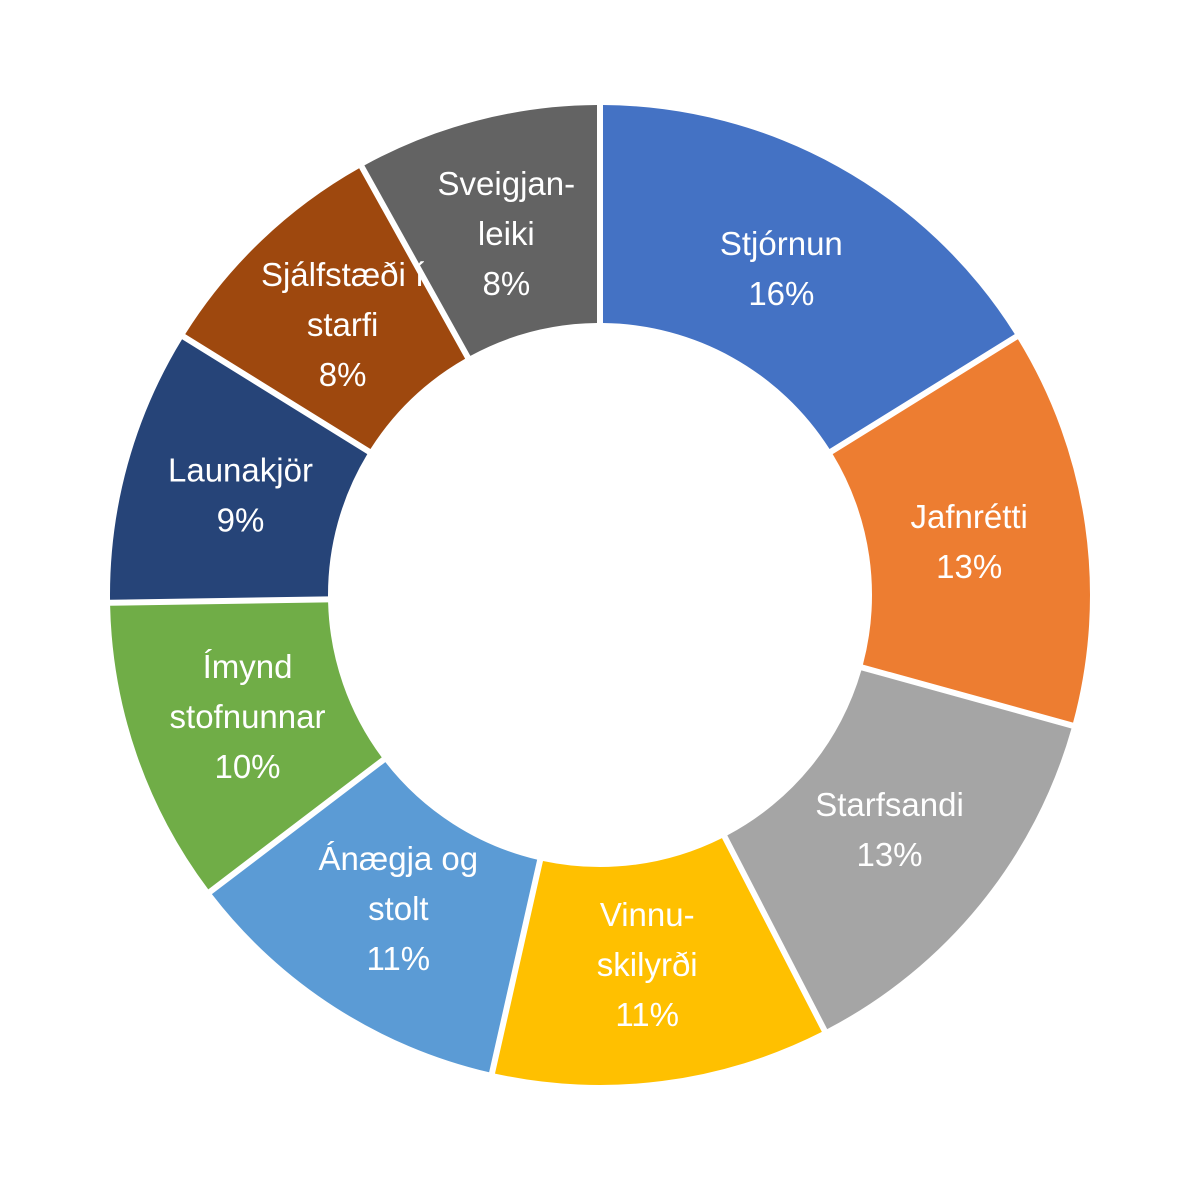  What do you see at coordinates (342, 274) in the screenshot?
I see `slice-name-line: Sjálfstæði í` at bounding box center [342, 274].